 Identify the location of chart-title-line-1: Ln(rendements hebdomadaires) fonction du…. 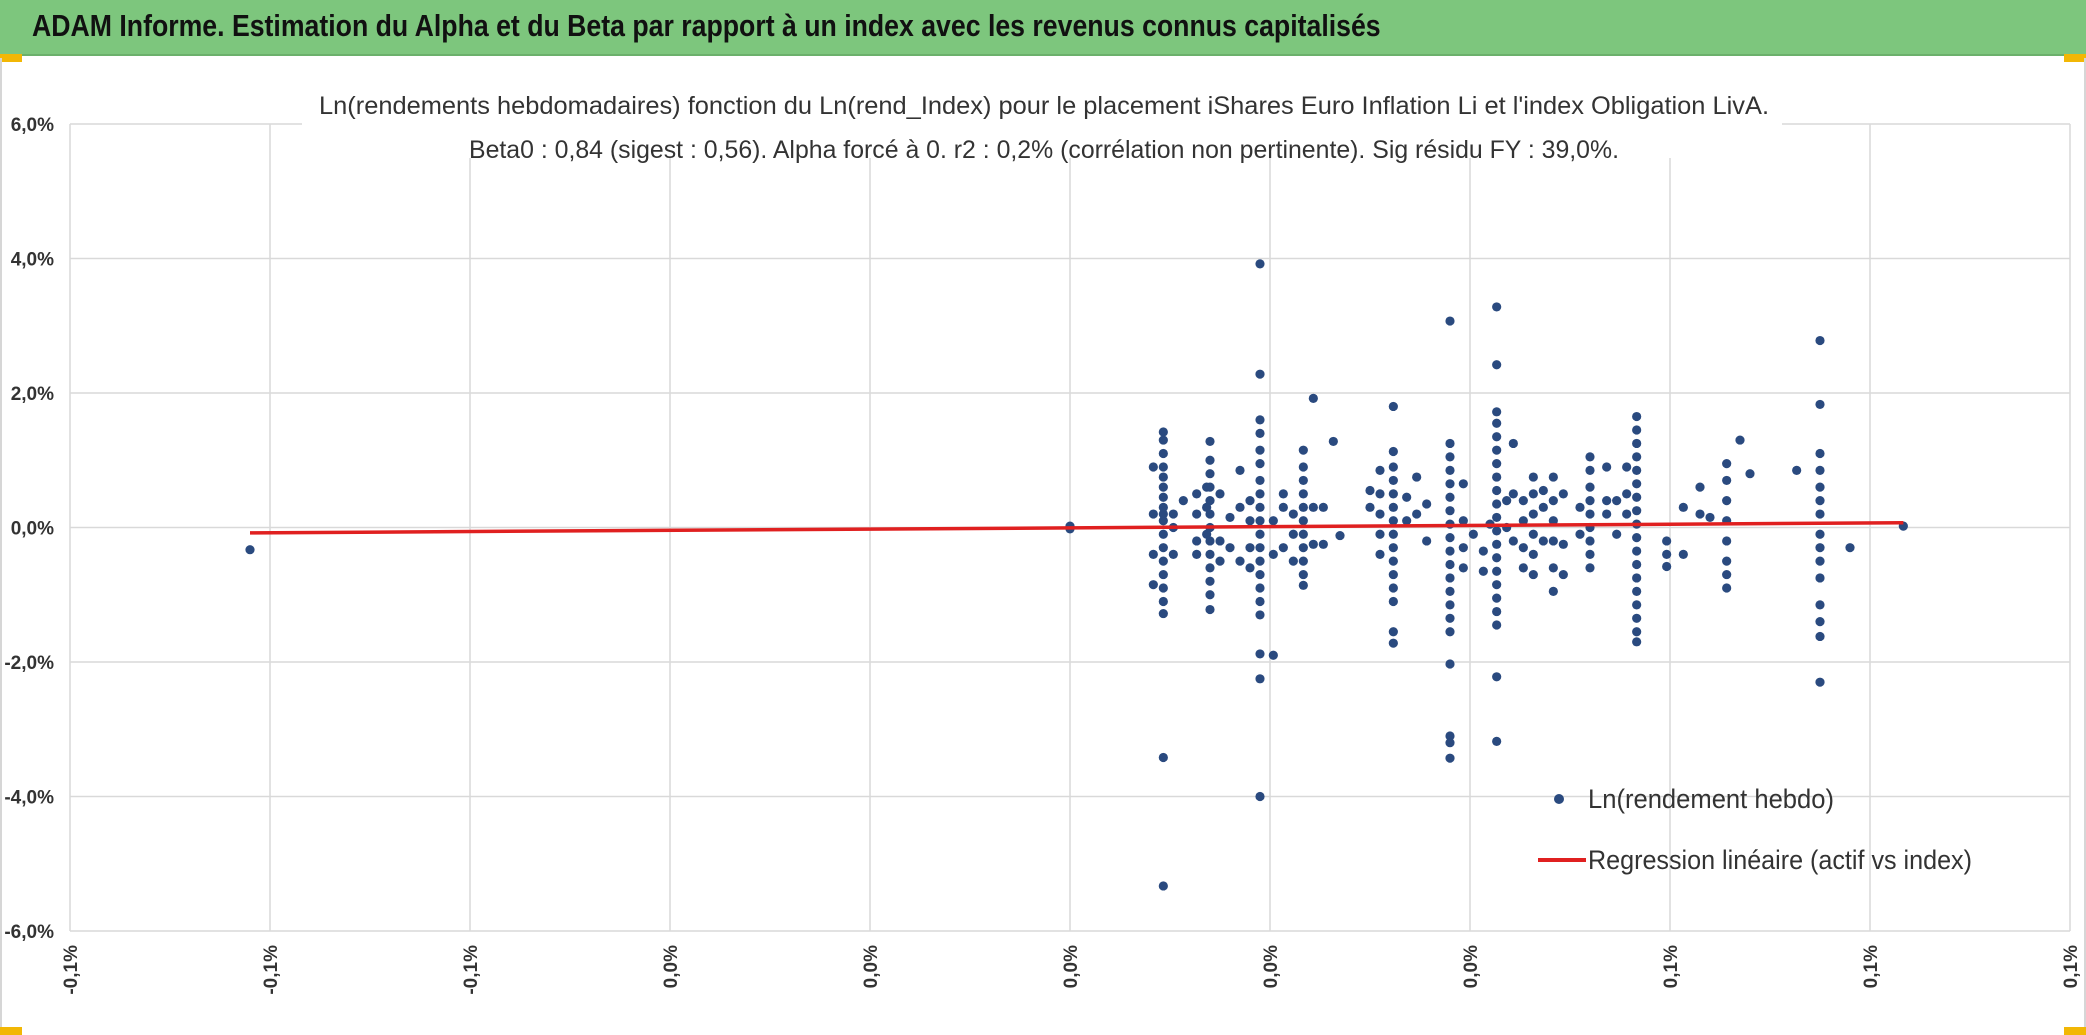
(1044, 106).